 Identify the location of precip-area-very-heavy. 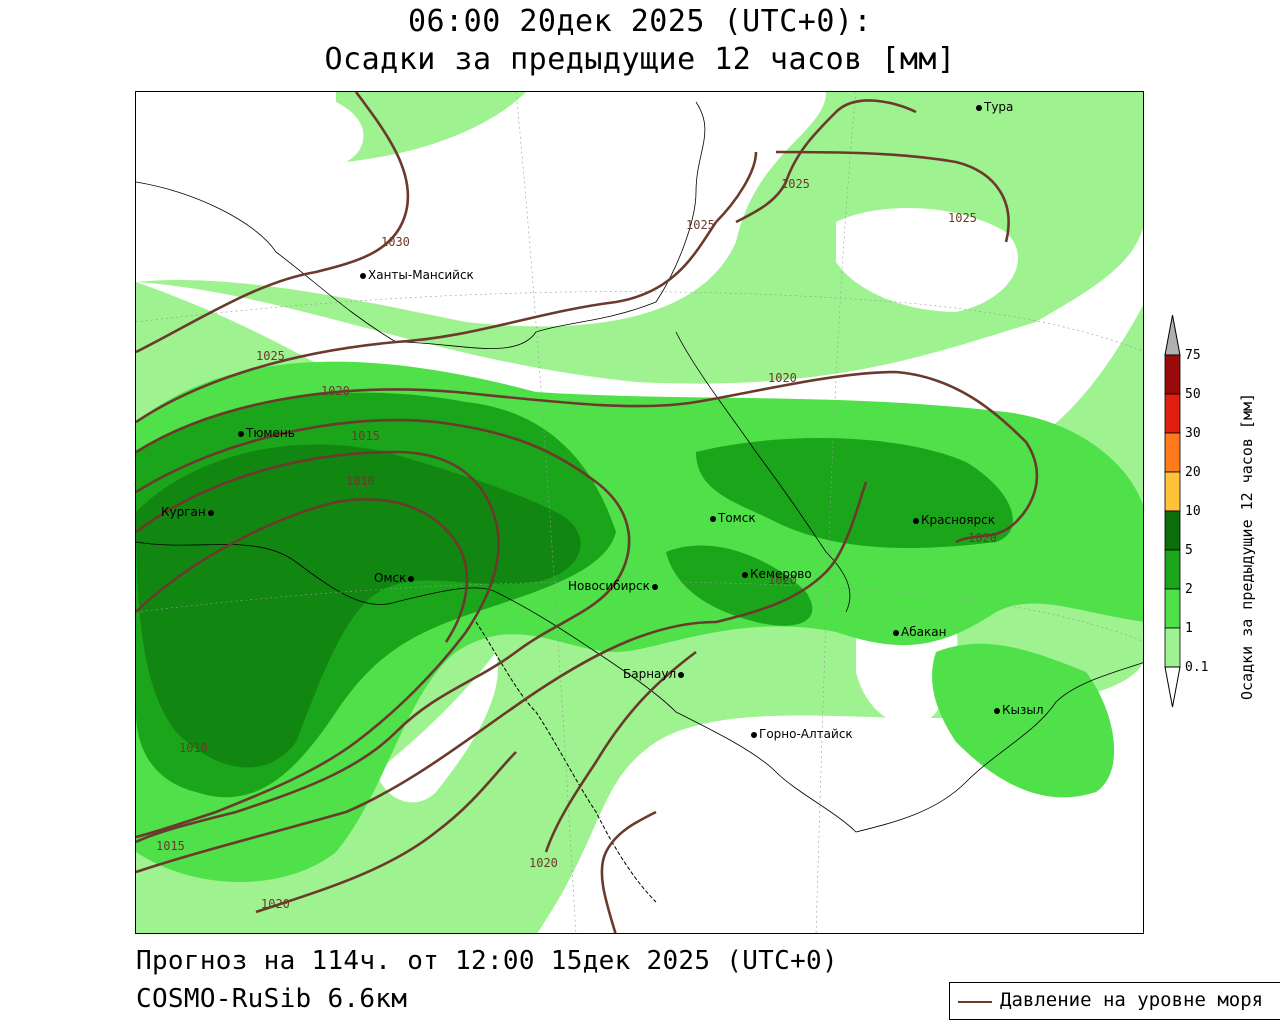
(358, 606).